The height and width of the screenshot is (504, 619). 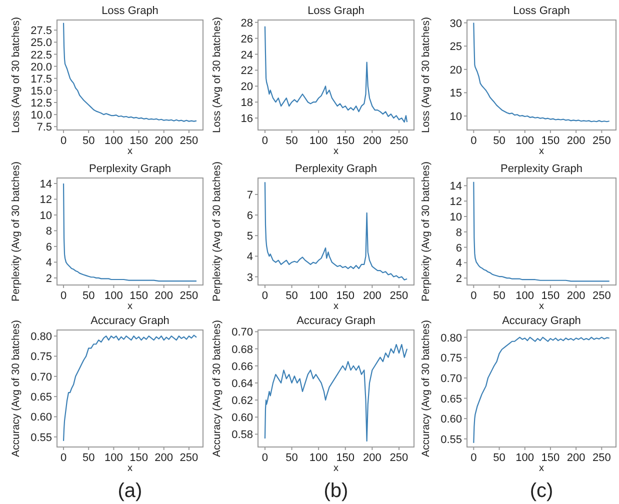 I want to click on y-tick-label: 17.5, so click(x=41, y=79).